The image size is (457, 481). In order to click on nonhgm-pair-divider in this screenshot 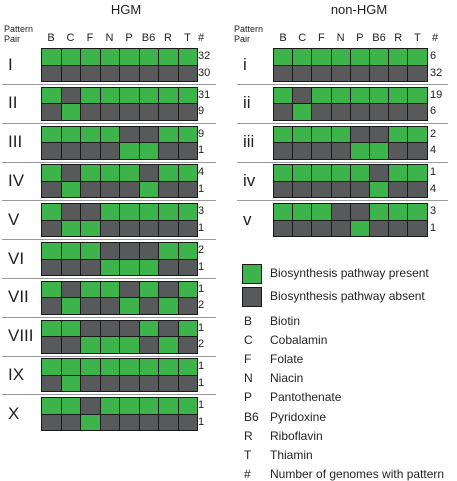, I will do `click(342, 123)`.